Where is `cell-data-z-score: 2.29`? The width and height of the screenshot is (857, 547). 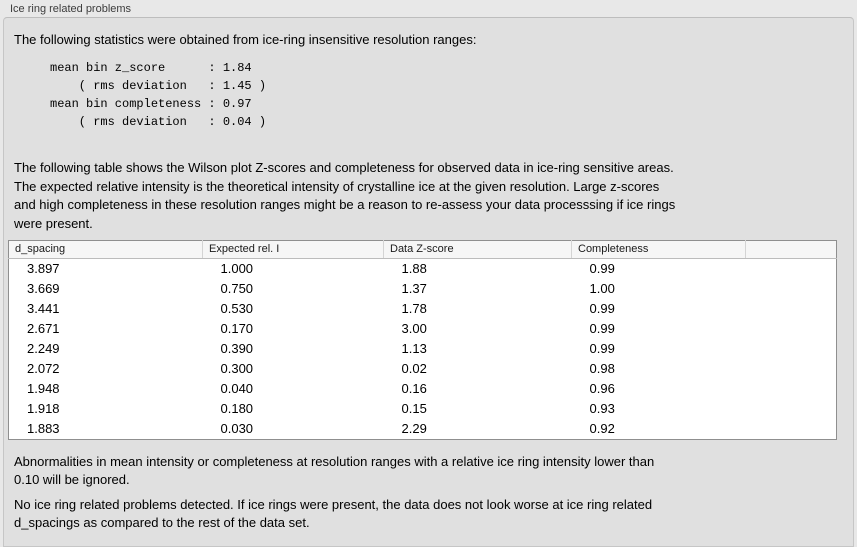
cell-data-z-score: 2.29 is located at coordinates (414, 428).